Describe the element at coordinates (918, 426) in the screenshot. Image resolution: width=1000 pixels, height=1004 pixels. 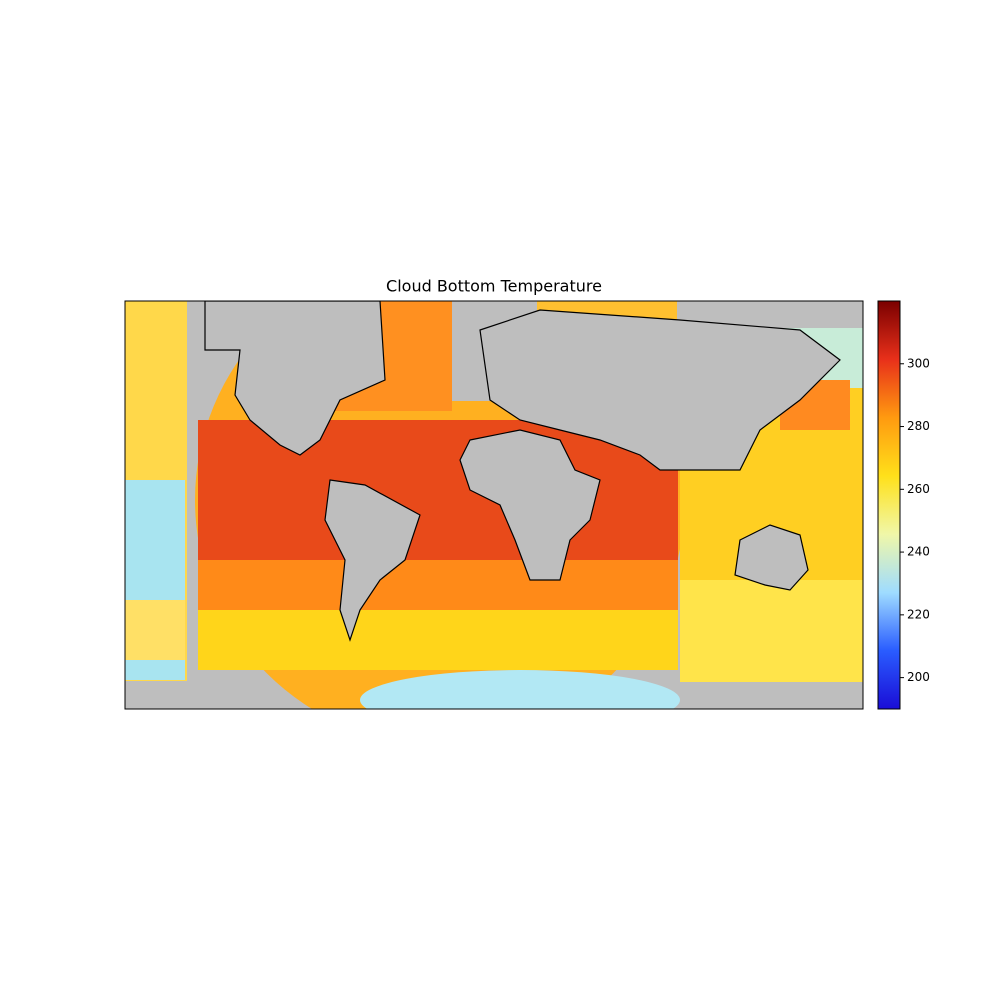
I see `colorbar-tick-label: 280` at that location.